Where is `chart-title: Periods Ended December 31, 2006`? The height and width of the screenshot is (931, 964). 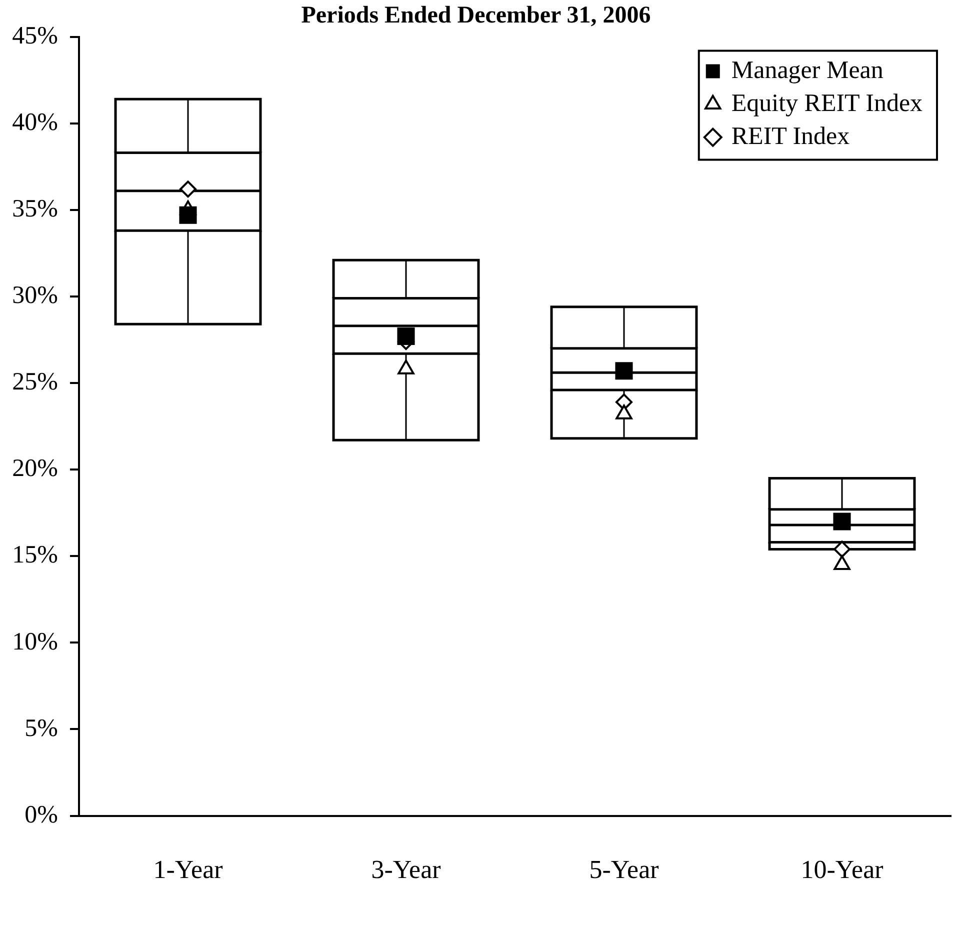 chart-title: Periods Ended December 31, 2006 is located at coordinates (476, 15).